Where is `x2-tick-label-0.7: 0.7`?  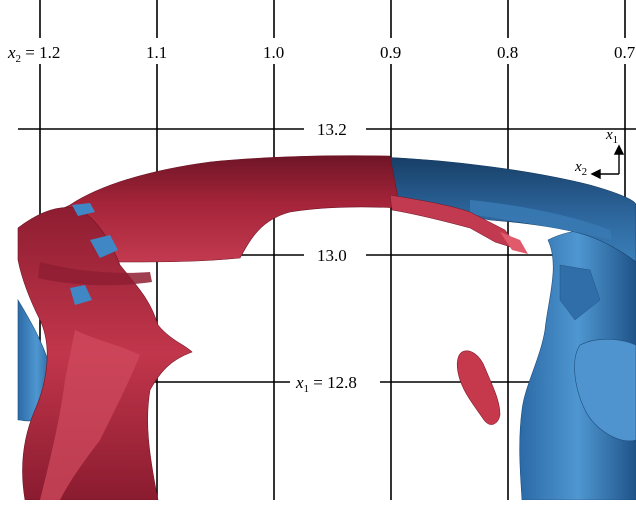
x2-tick-label-0.7: 0.7 is located at coordinates (625, 52).